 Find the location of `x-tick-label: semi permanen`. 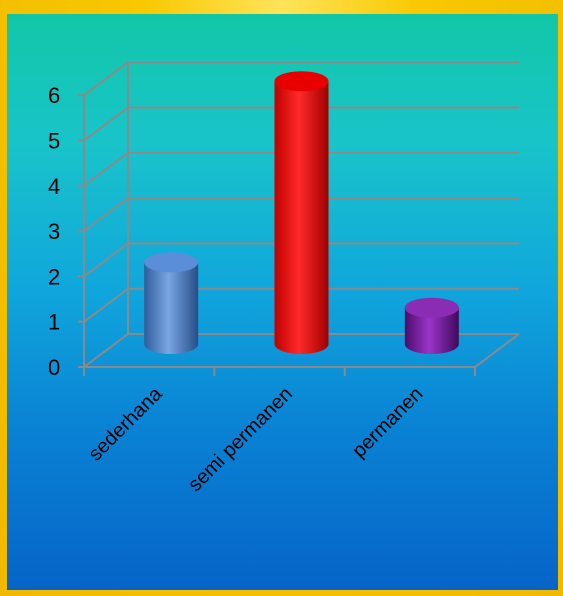

x-tick-label: semi permanen is located at coordinates (240, 439).